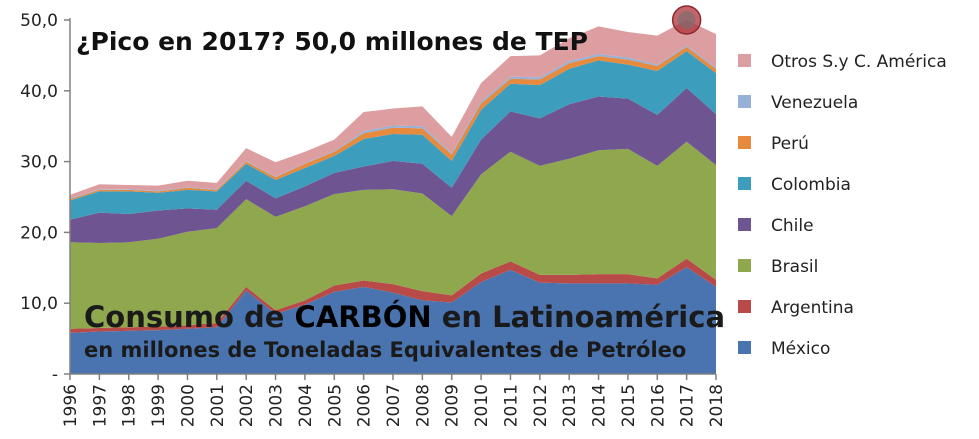 The width and height of the screenshot is (979, 439). What do you see at coordinates (511, 405) in the screenshot?
I see `x-tick-label: 2011` at bounding box center [511, 405].